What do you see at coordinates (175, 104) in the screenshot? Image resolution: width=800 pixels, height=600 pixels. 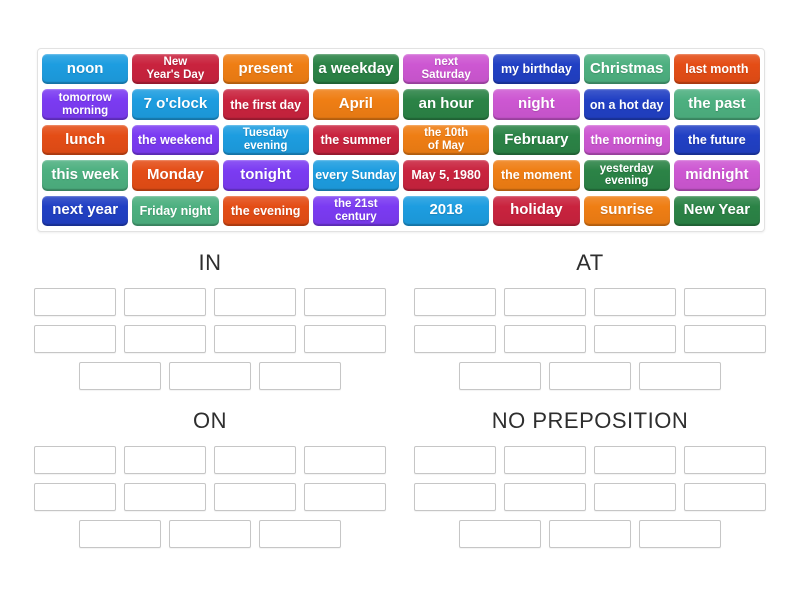 I see `tile-7-o-clock: 7 o'clock` at bounding box center [175, 104].